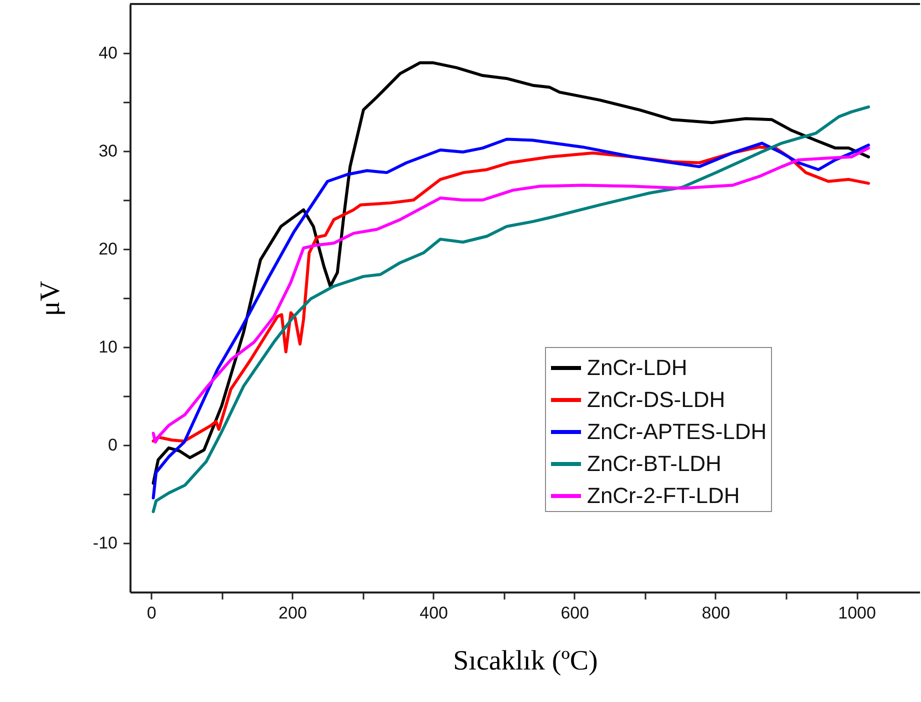  Describe the element at coordinates (677, 431) in the screenshot. I see `legend-label: ZnCr-APTES-LDH` at that location.